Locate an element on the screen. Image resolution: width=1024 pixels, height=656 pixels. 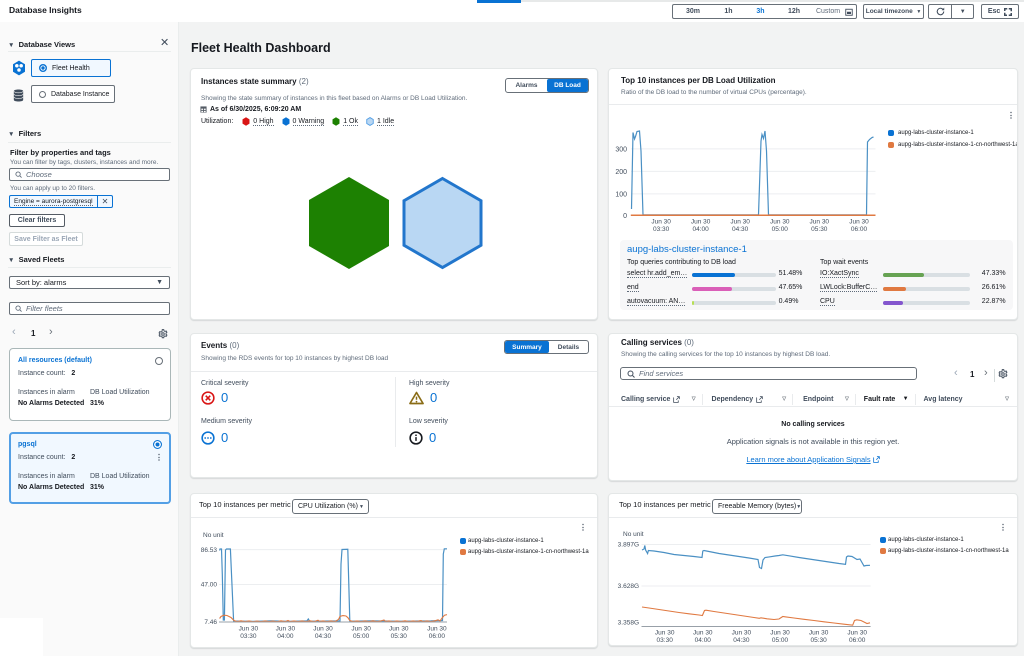
svg-text: 3.358G is located at coordinates (628, 623).